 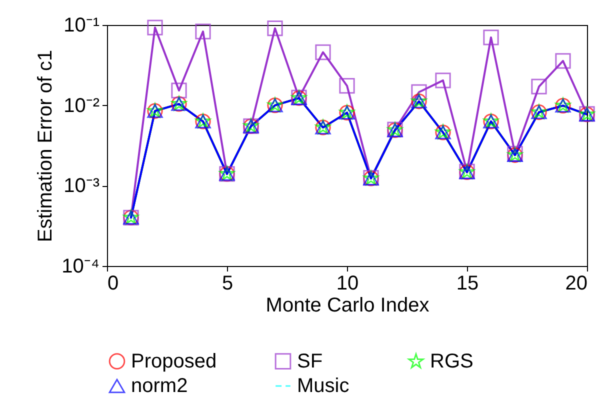 I want to click on x-tick-label: 5, so click(x=228, y=283).